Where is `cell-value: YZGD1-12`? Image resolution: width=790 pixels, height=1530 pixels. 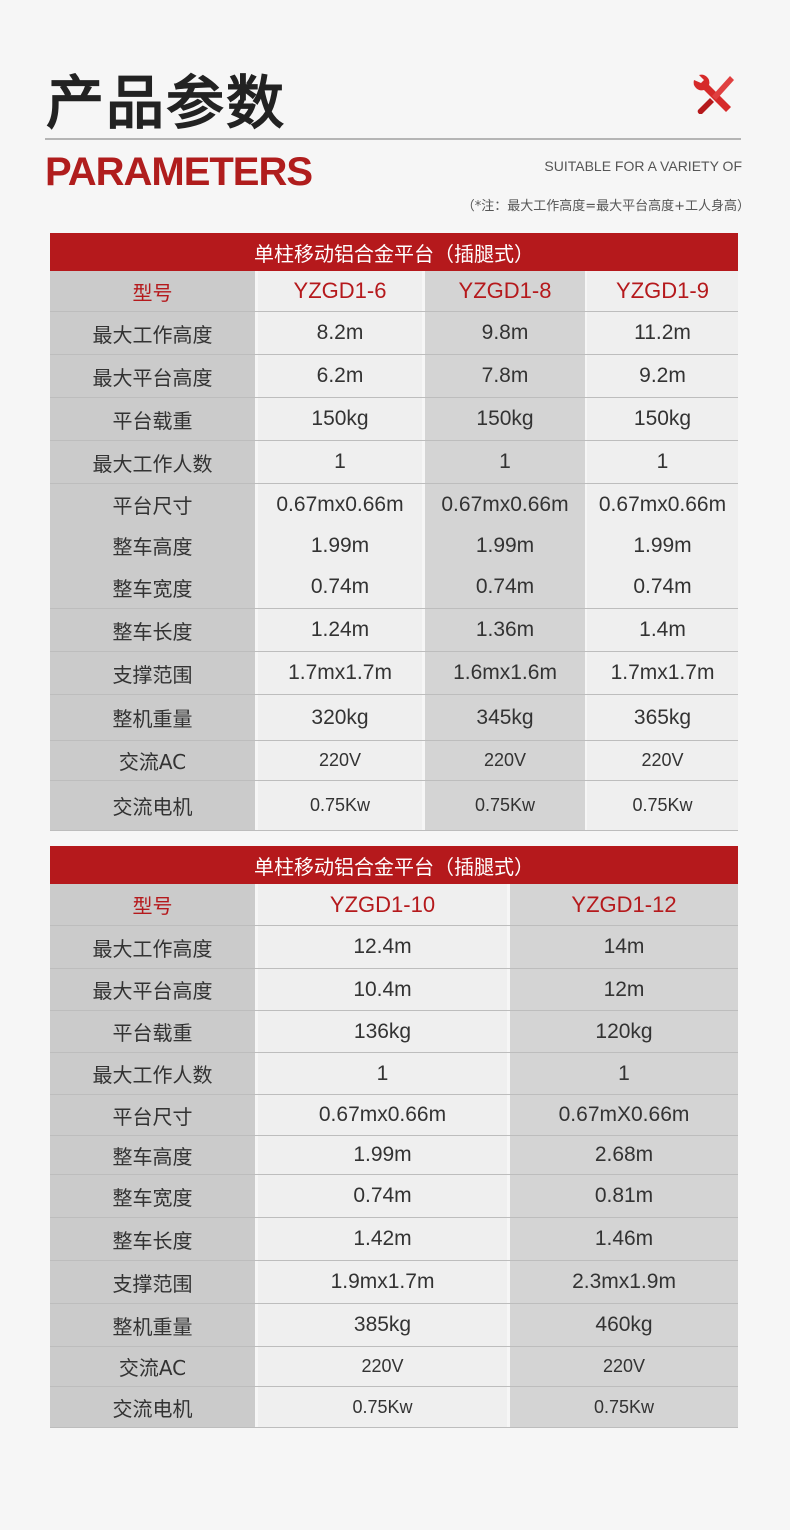 cell-value: YZGD1-12 is located at coordinates (624, 904).